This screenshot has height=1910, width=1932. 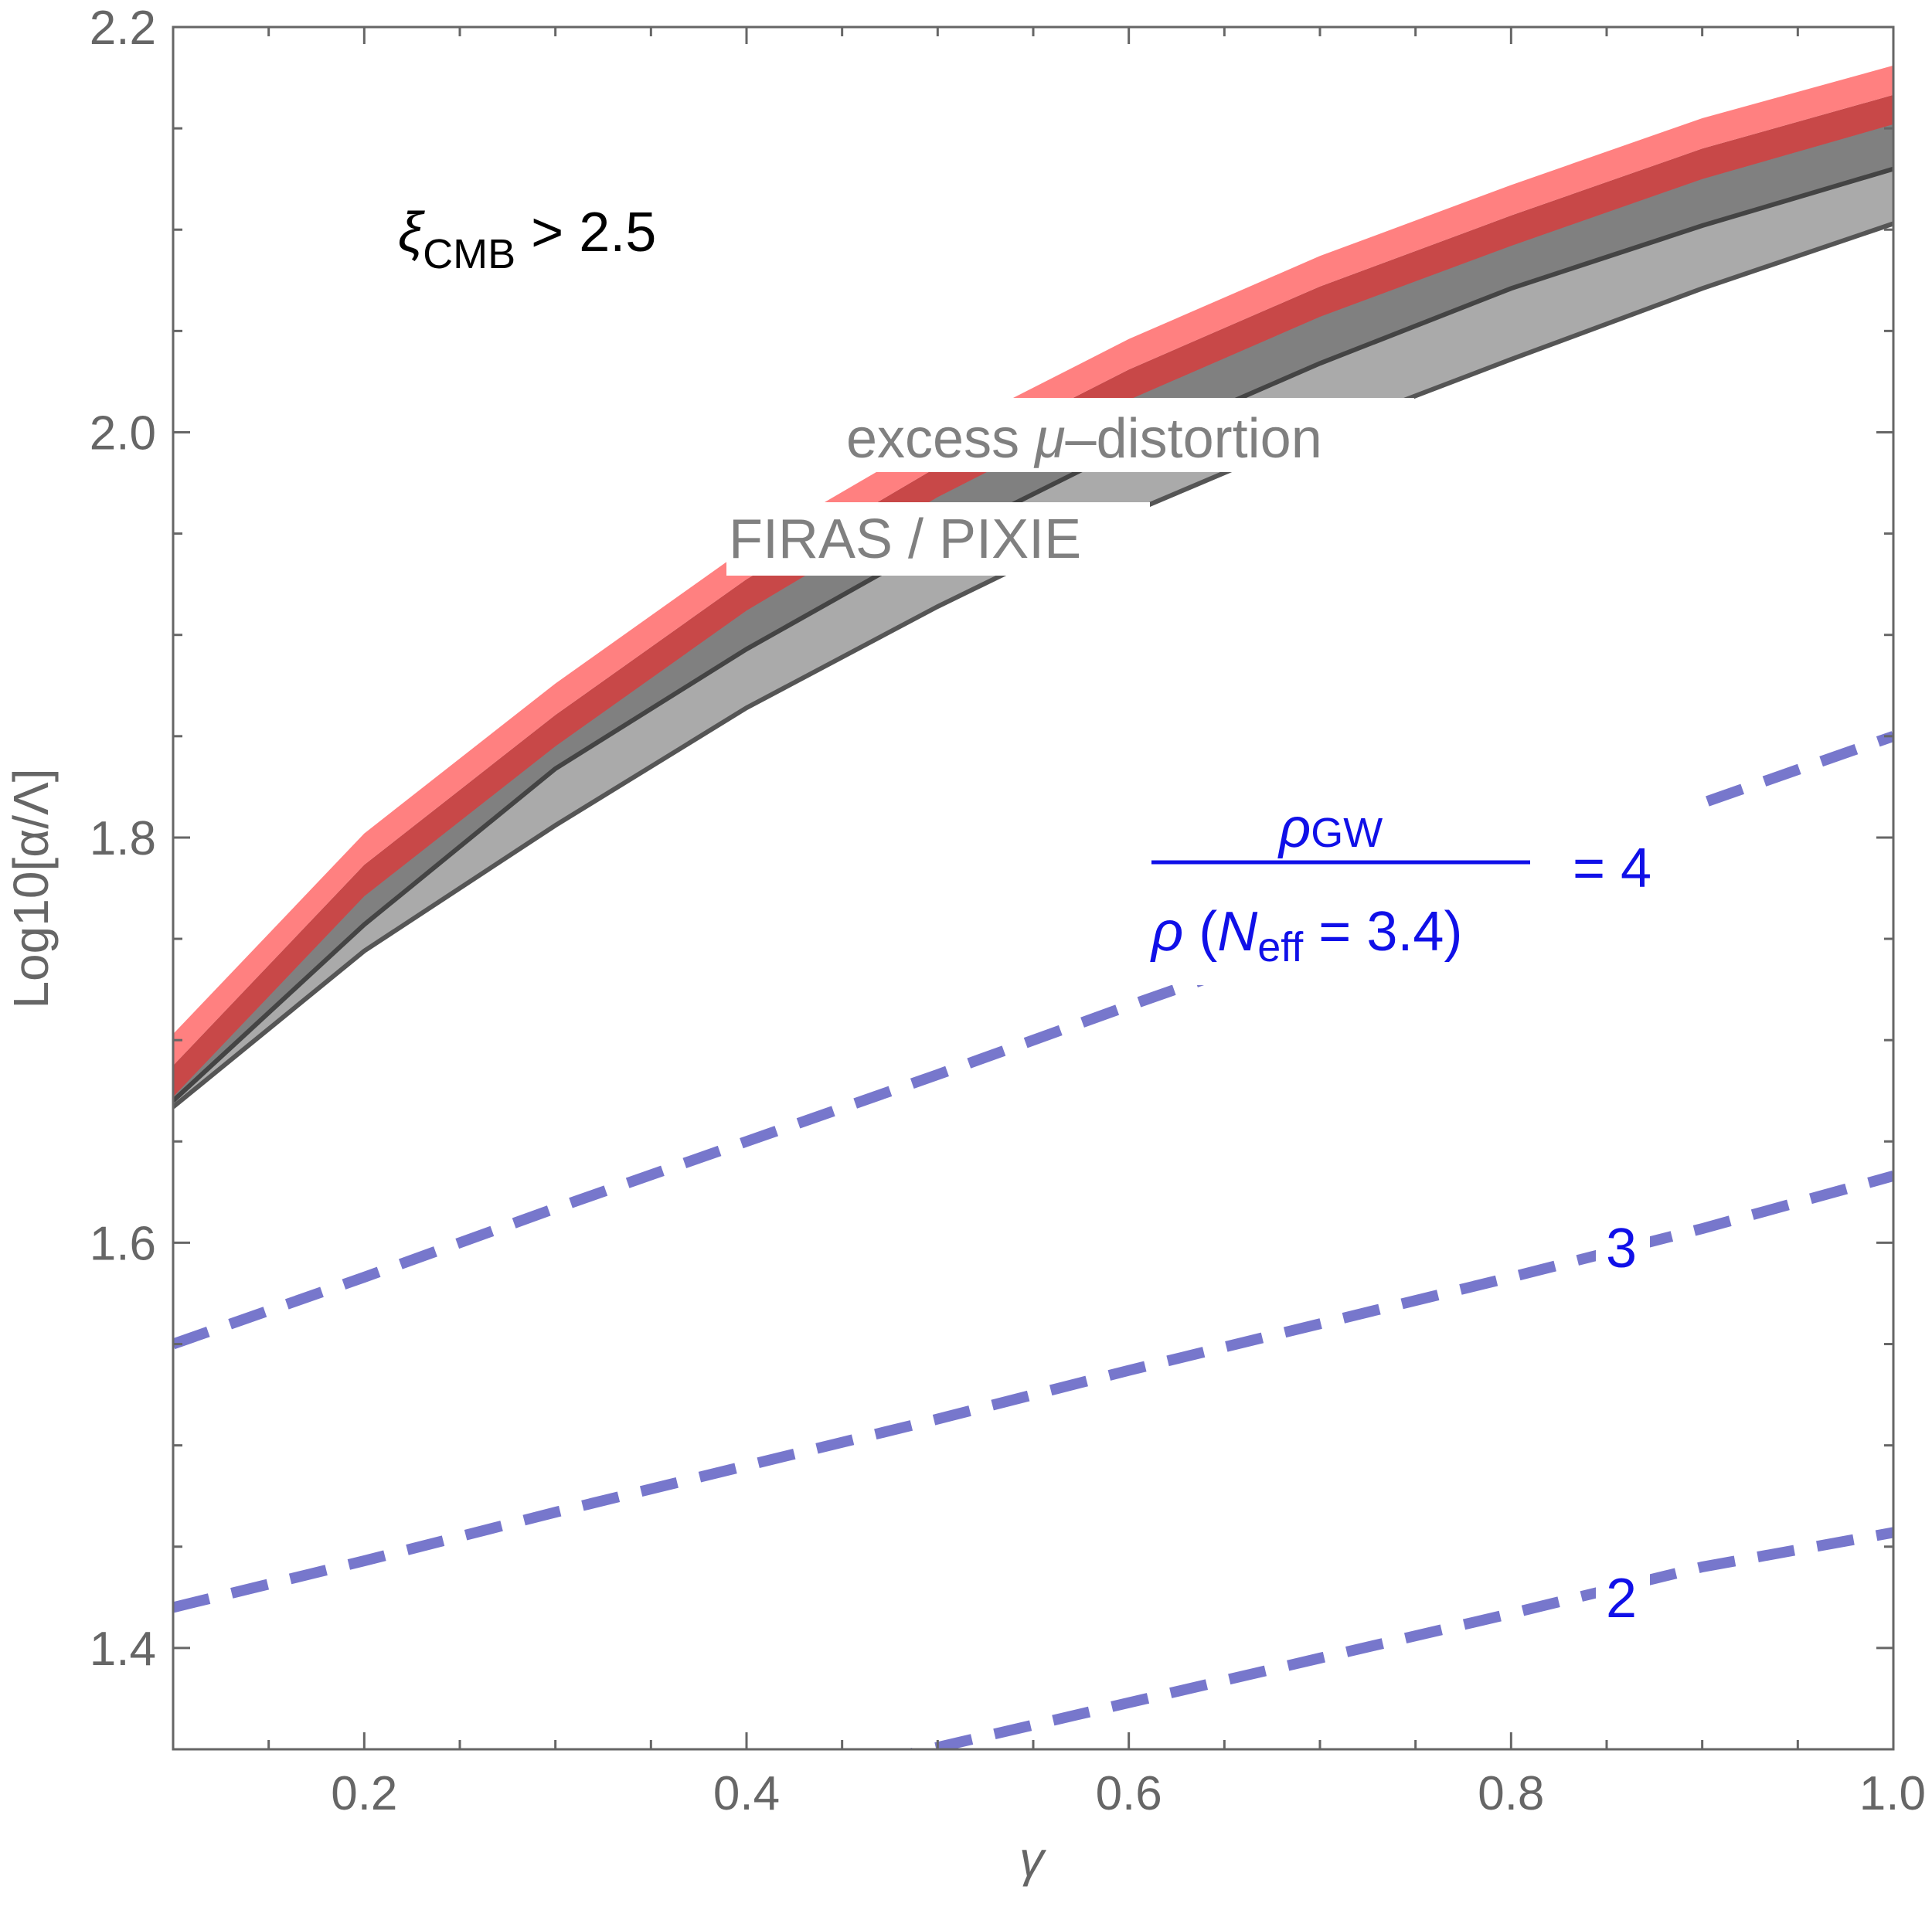 I want to click on y-tick-label: 1.8, so click(x=123, y=838).